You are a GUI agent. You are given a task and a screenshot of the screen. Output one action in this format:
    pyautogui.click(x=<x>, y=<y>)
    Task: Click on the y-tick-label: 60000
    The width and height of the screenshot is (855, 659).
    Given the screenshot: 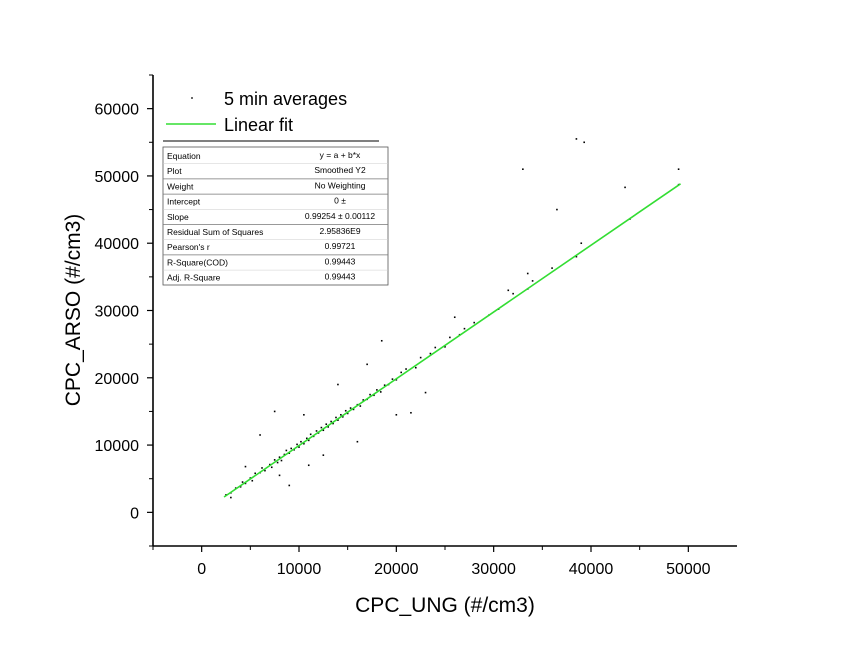 What is the action you would take?
    pyautogui.click(x=117, y=110)
    